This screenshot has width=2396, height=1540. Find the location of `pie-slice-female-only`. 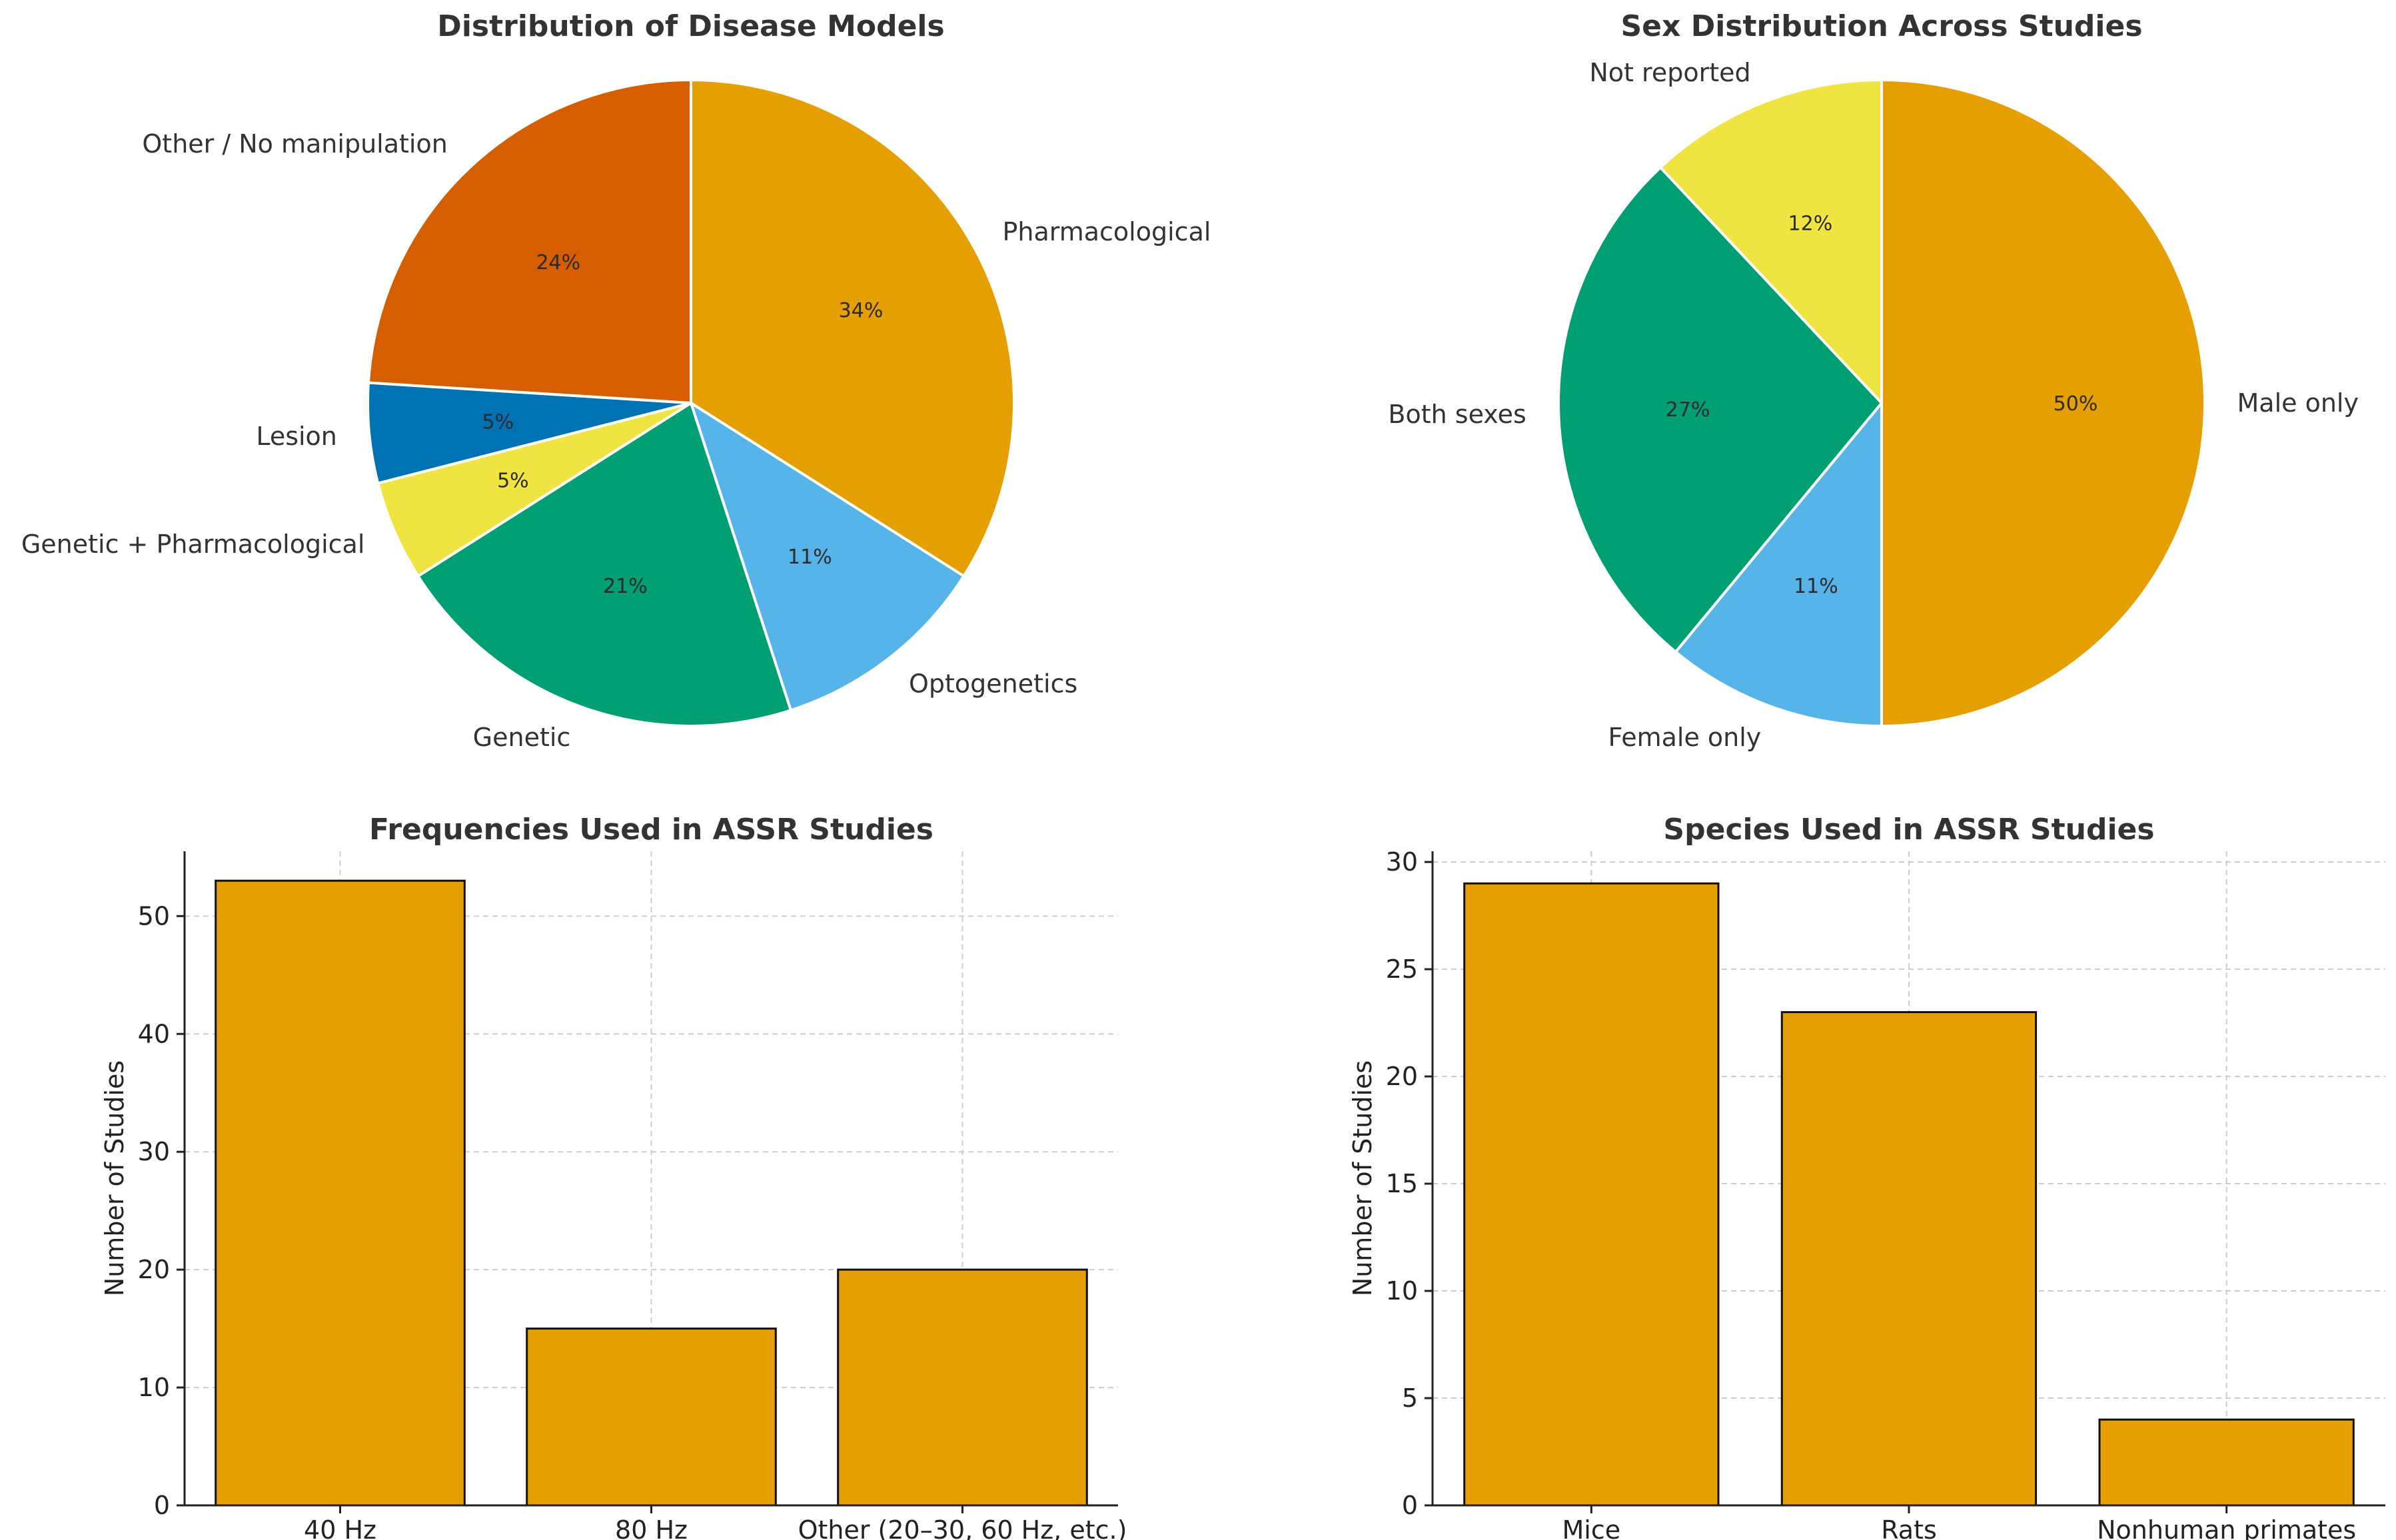

pie-slice-female-only is located at coordinates (1779, 564).